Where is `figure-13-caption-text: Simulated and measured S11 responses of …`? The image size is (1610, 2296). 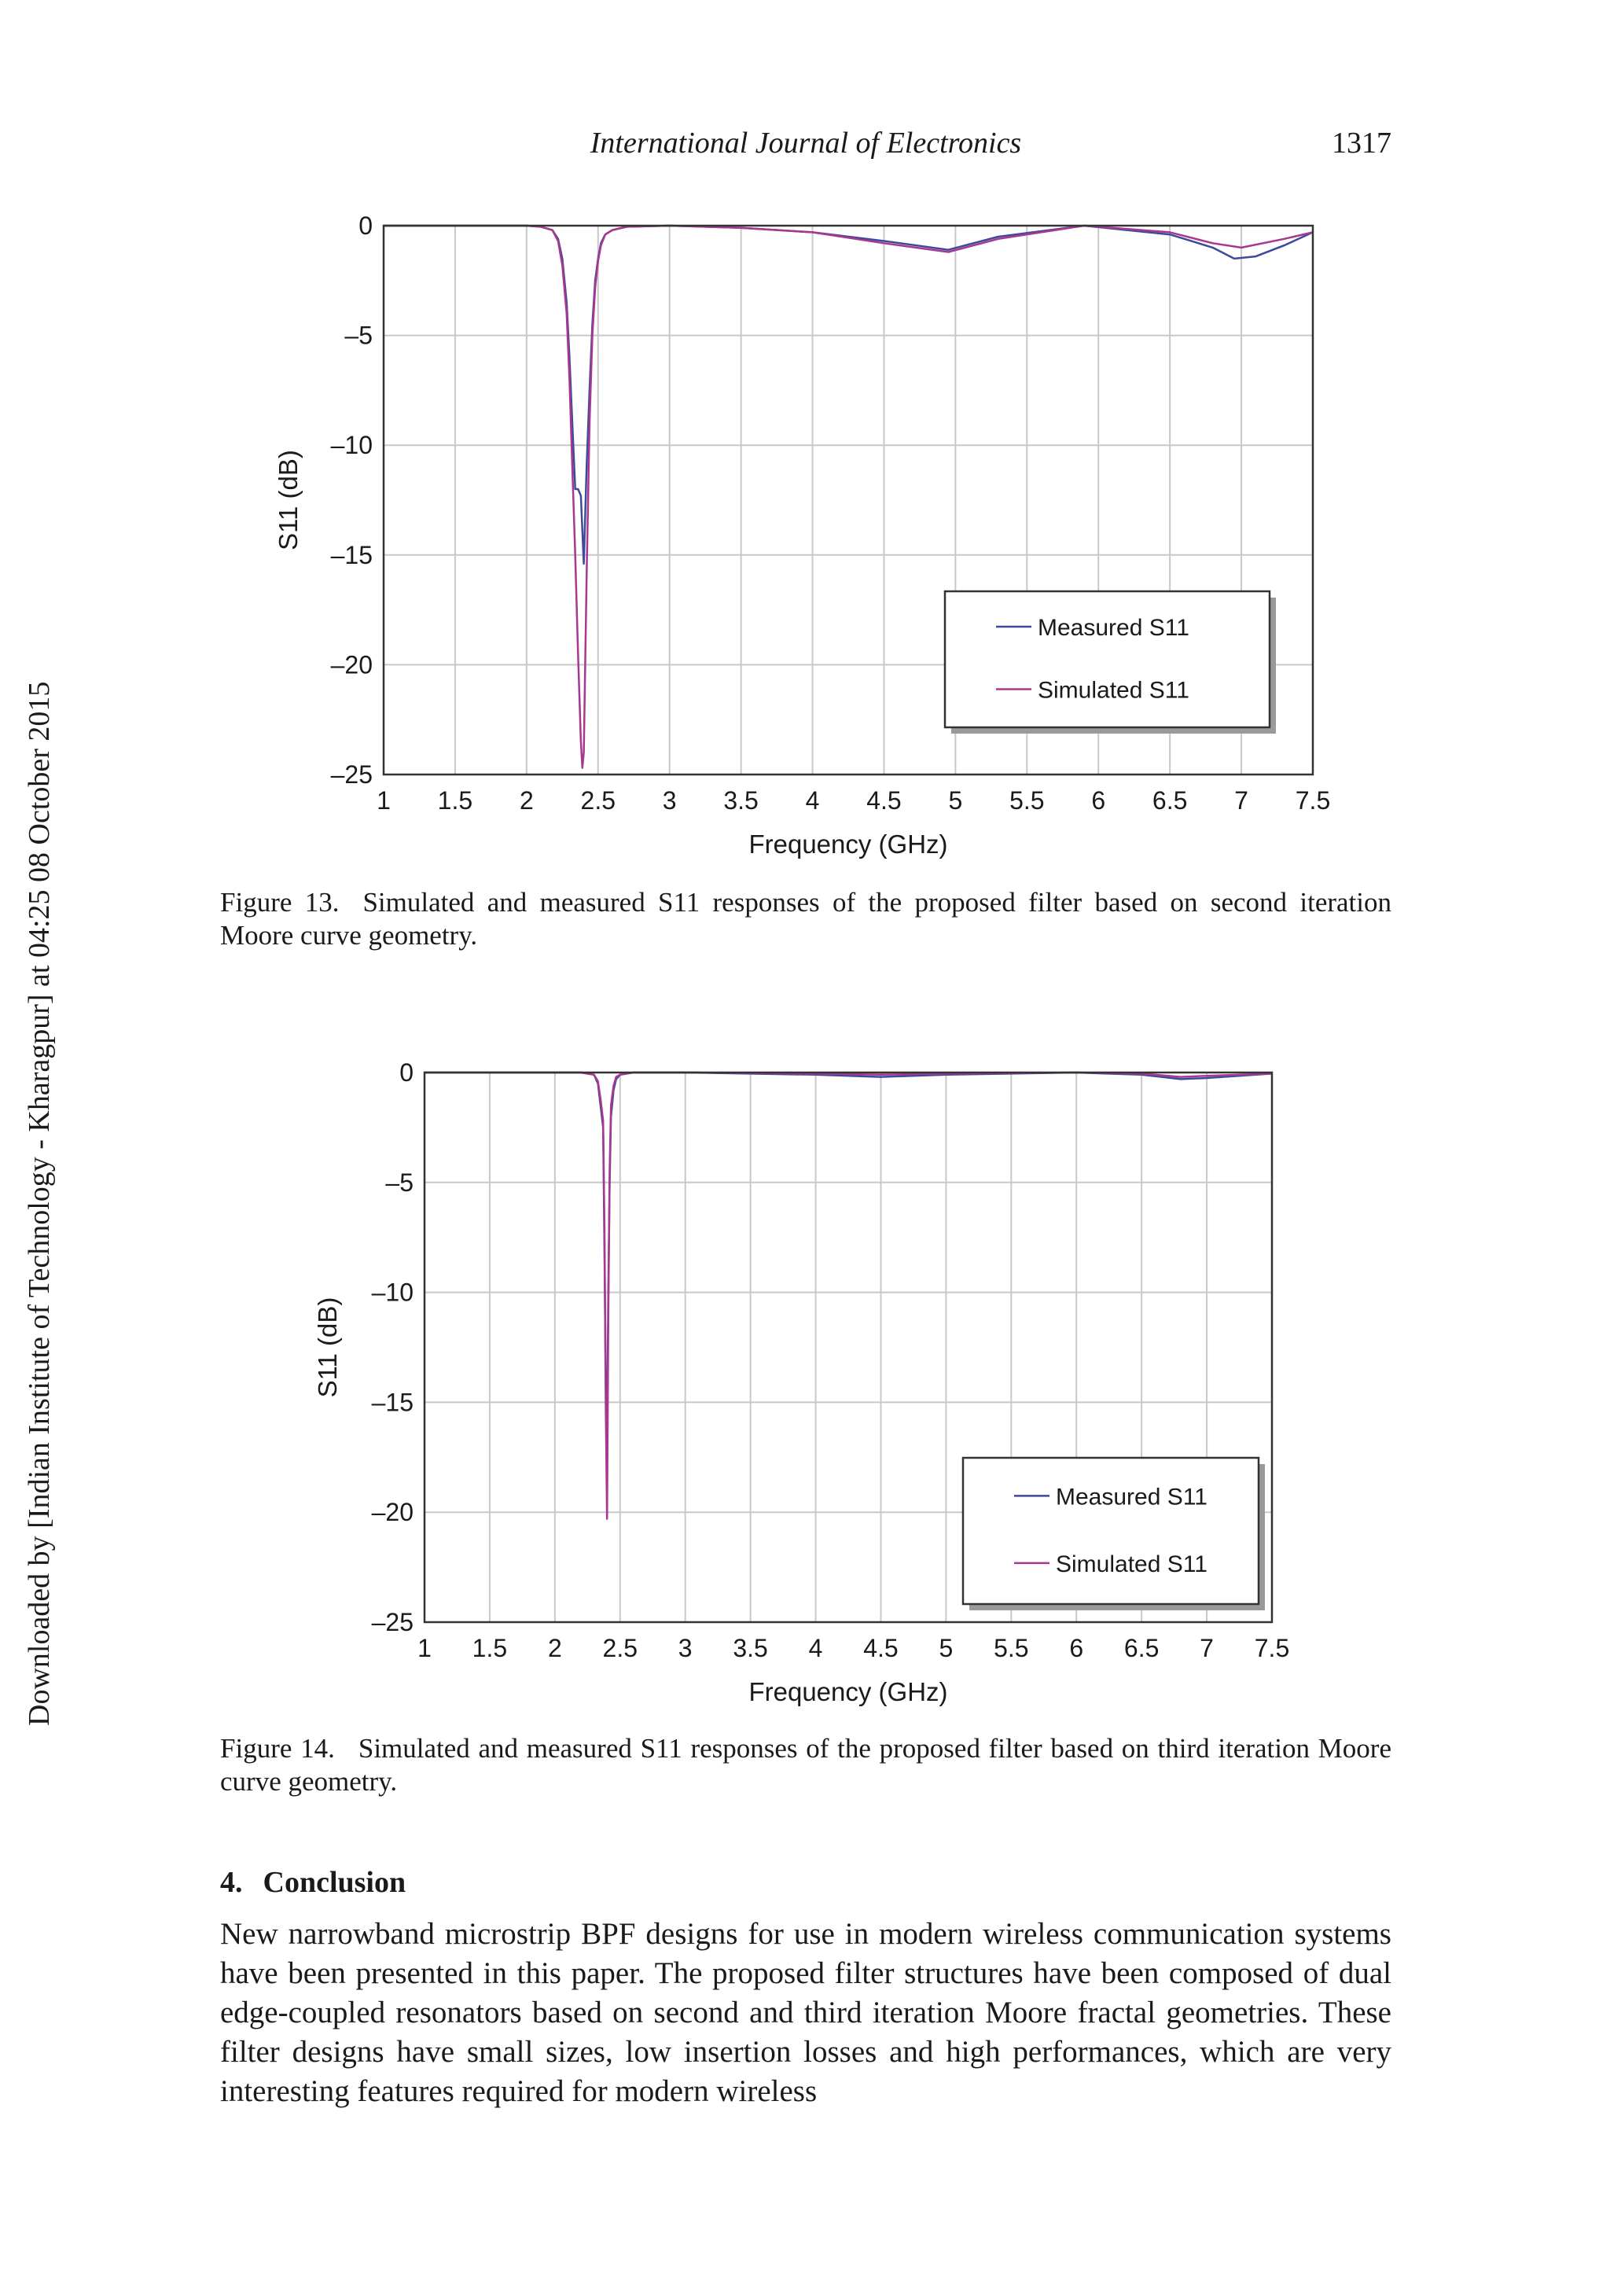
figure-13-caption-text: Simulated and measured S11 responses of … is located at coordinates (806, 919).